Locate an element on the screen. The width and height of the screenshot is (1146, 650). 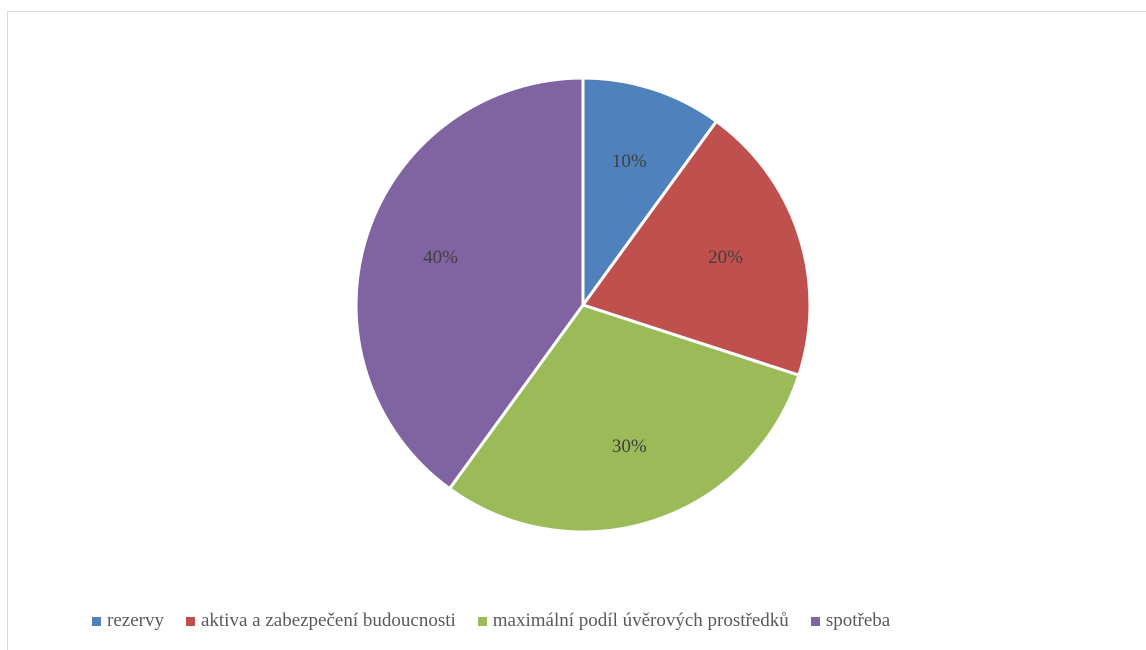
legend-item-aktiva: aktiva a zabezpečení budoucnosti is located at coordinates (320, 621).